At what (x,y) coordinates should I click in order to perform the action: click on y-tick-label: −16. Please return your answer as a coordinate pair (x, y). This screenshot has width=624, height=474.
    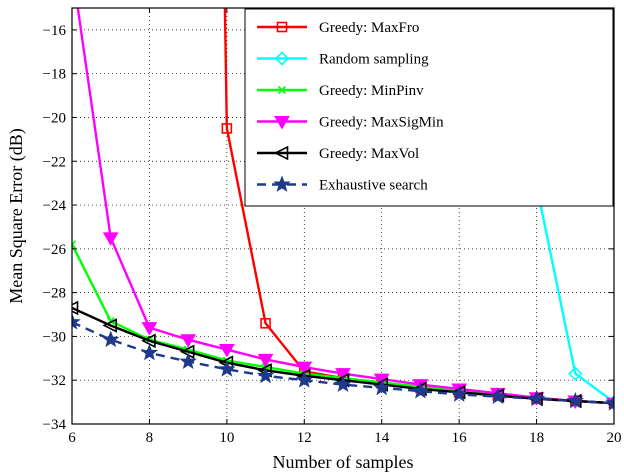
    Looking at the image, I should click on (55, 31).